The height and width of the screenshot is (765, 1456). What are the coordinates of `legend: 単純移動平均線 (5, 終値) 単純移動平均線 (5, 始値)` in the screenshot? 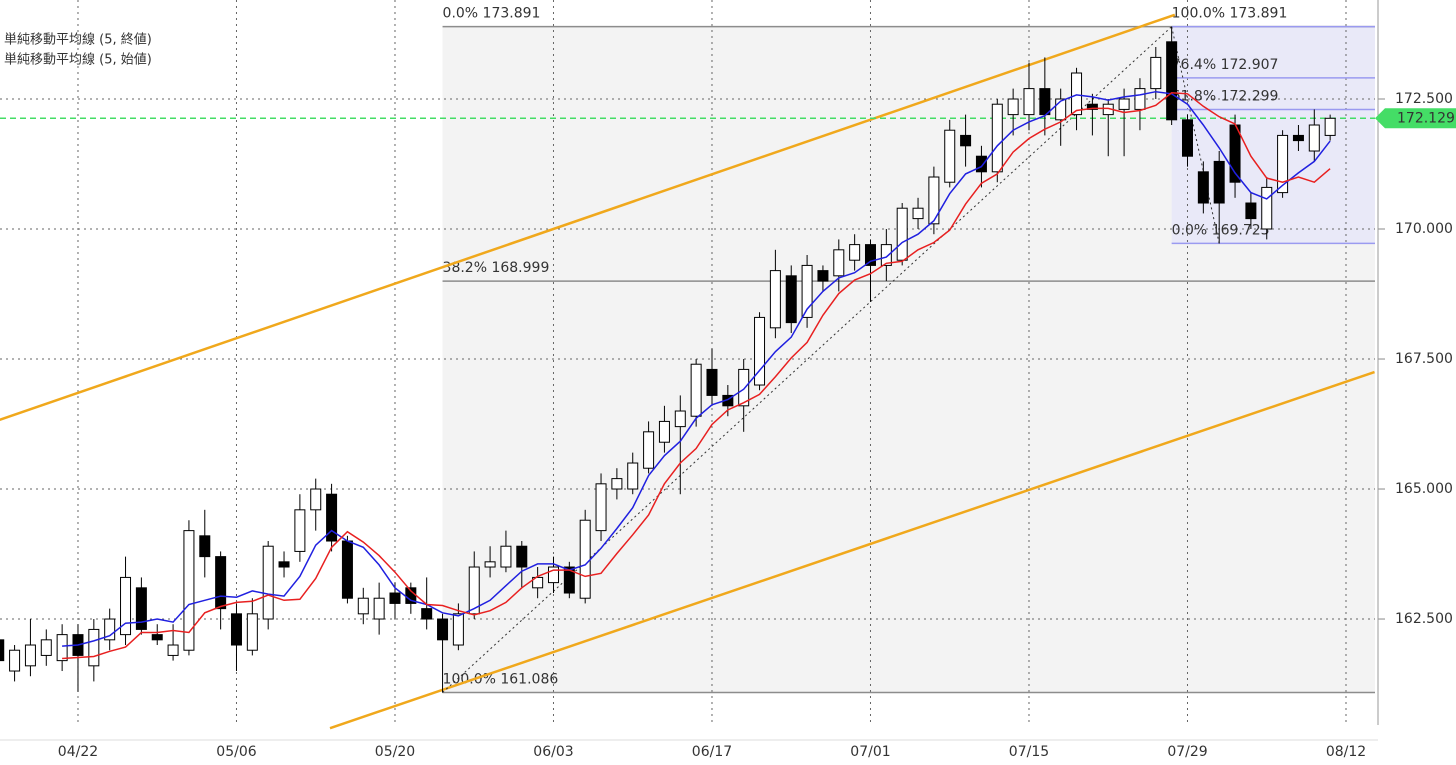 It's located at (78, 50).